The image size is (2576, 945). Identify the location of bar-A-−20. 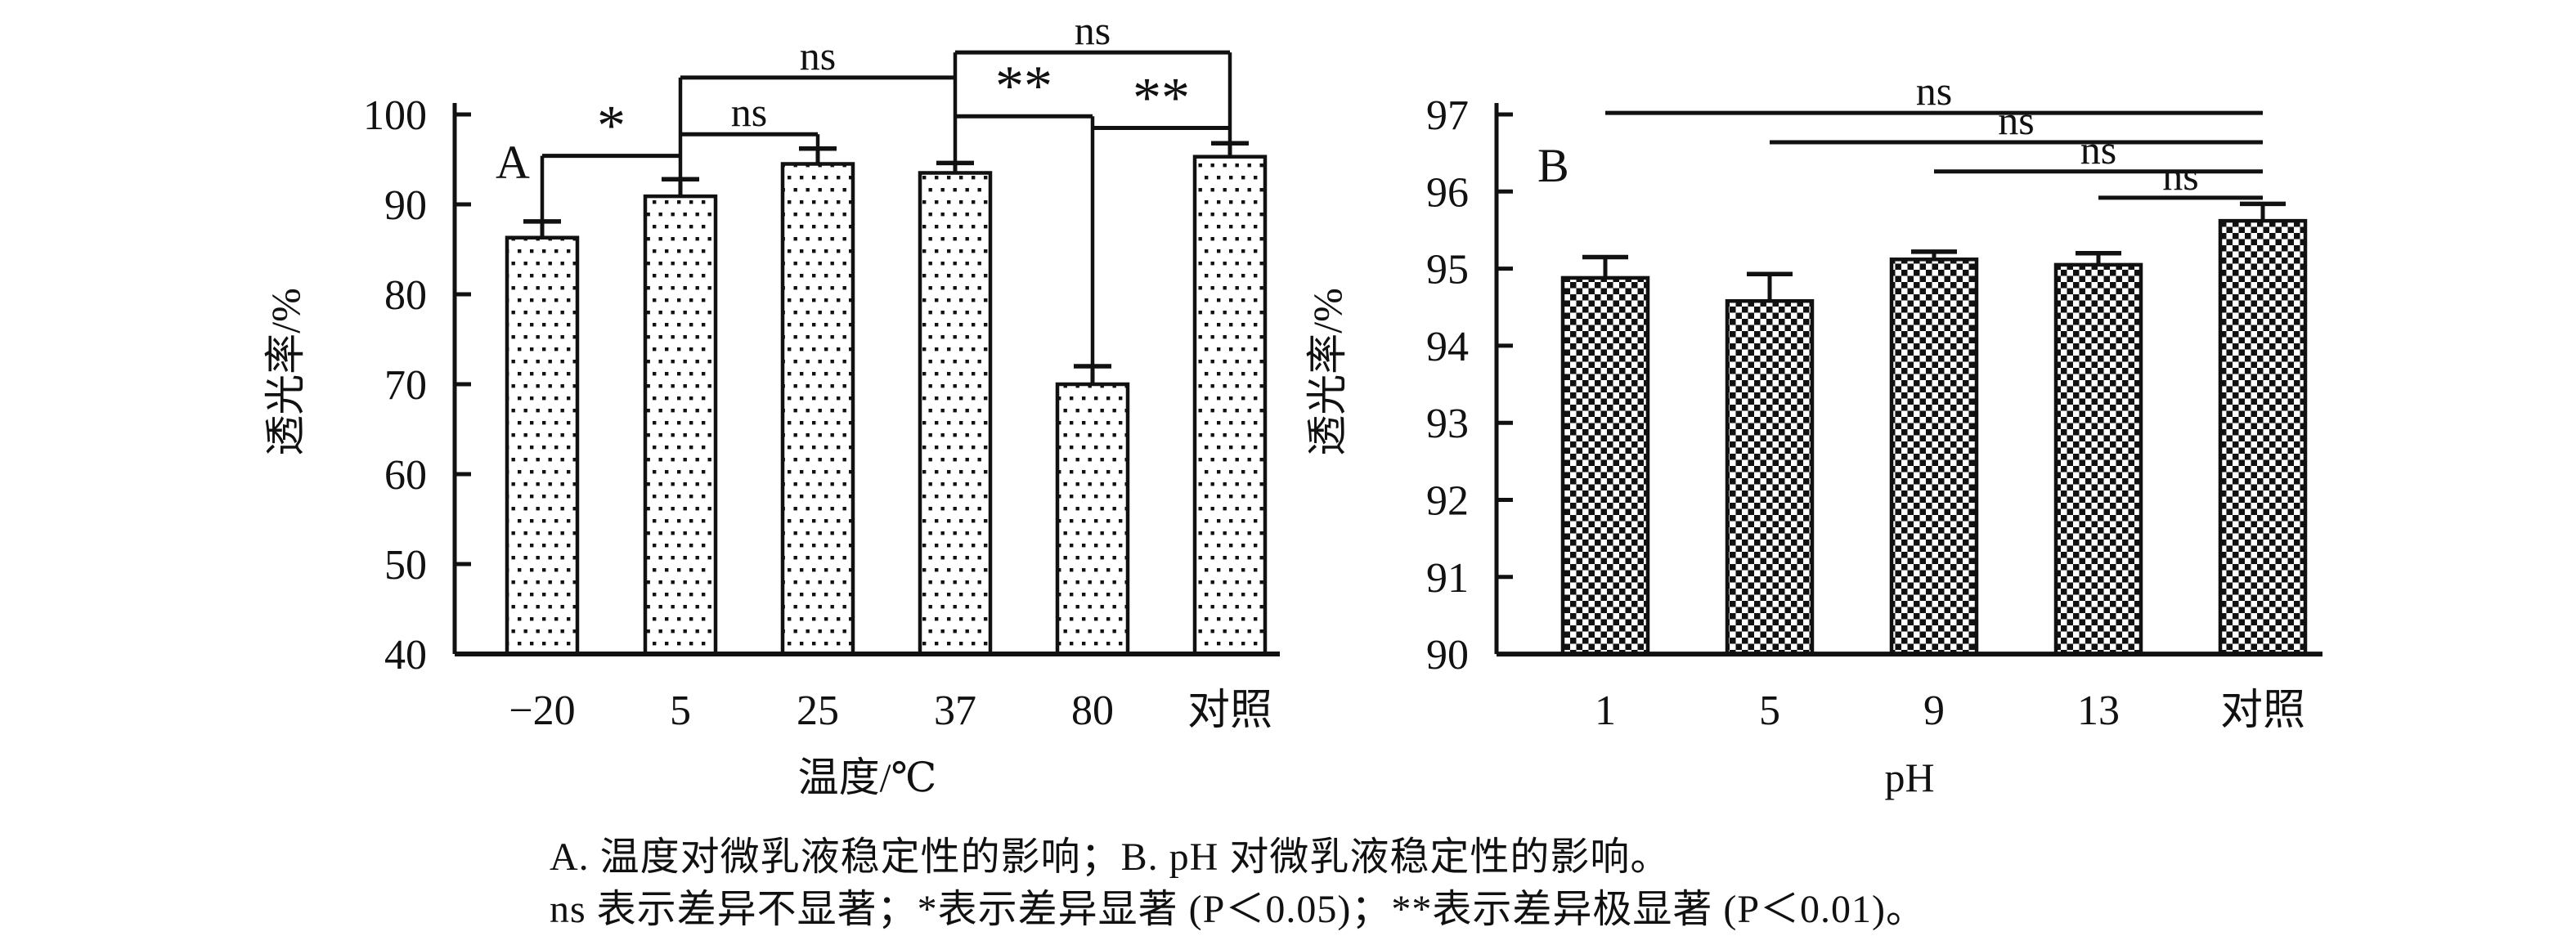
(542, 445).